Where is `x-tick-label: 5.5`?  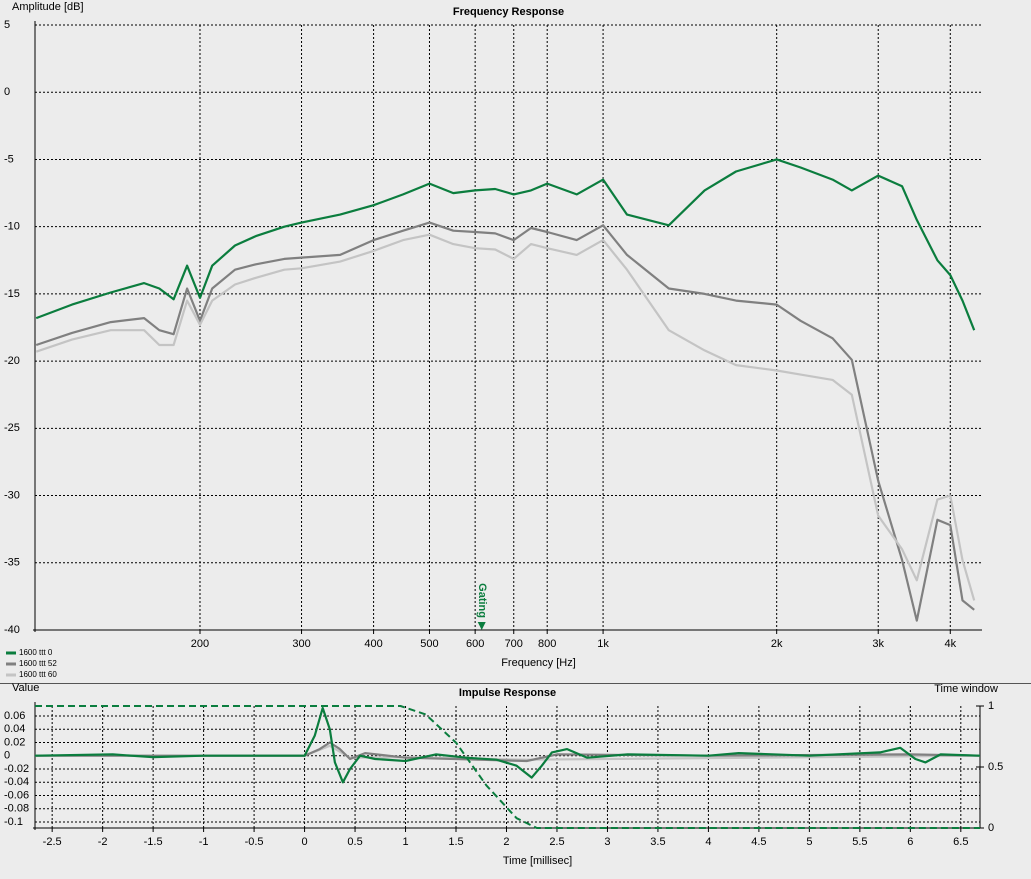
x-tick-label: 5.5 is located at coordinates (859, 842).